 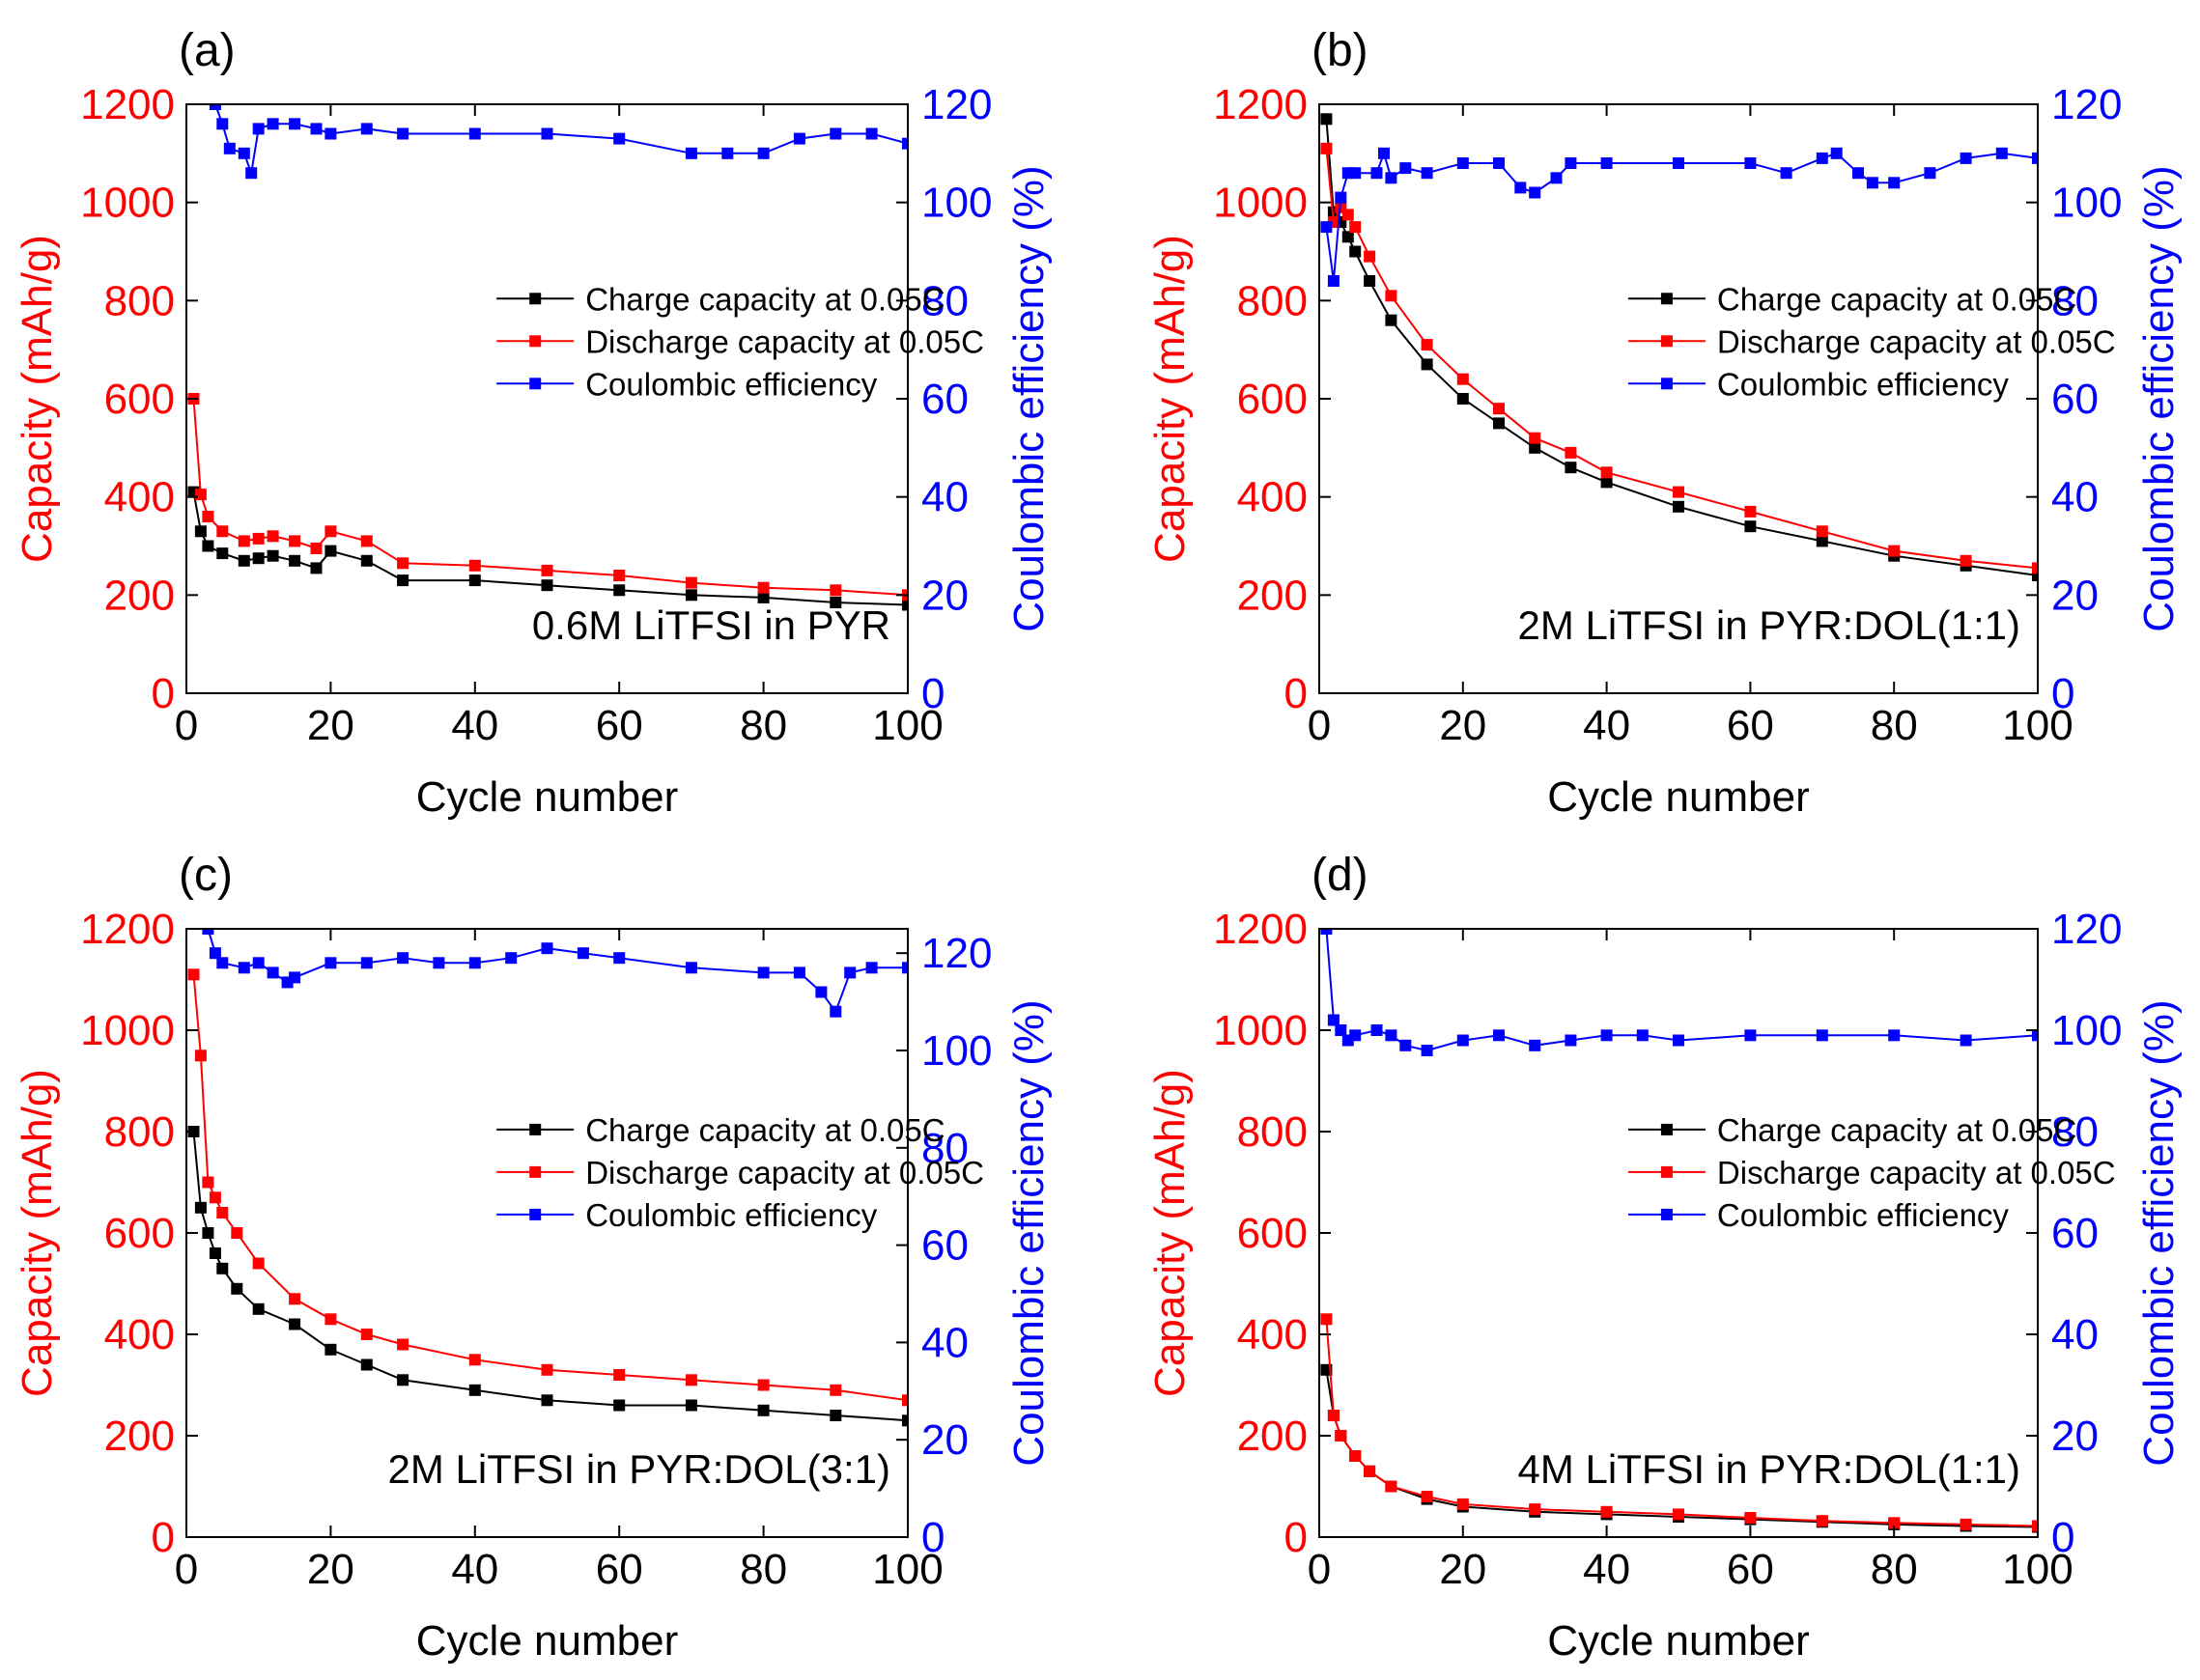 What do you see at coordinates (206, 876) in the screenshot?
I see `panel-label: (c)` at bounding box center [206, 876].